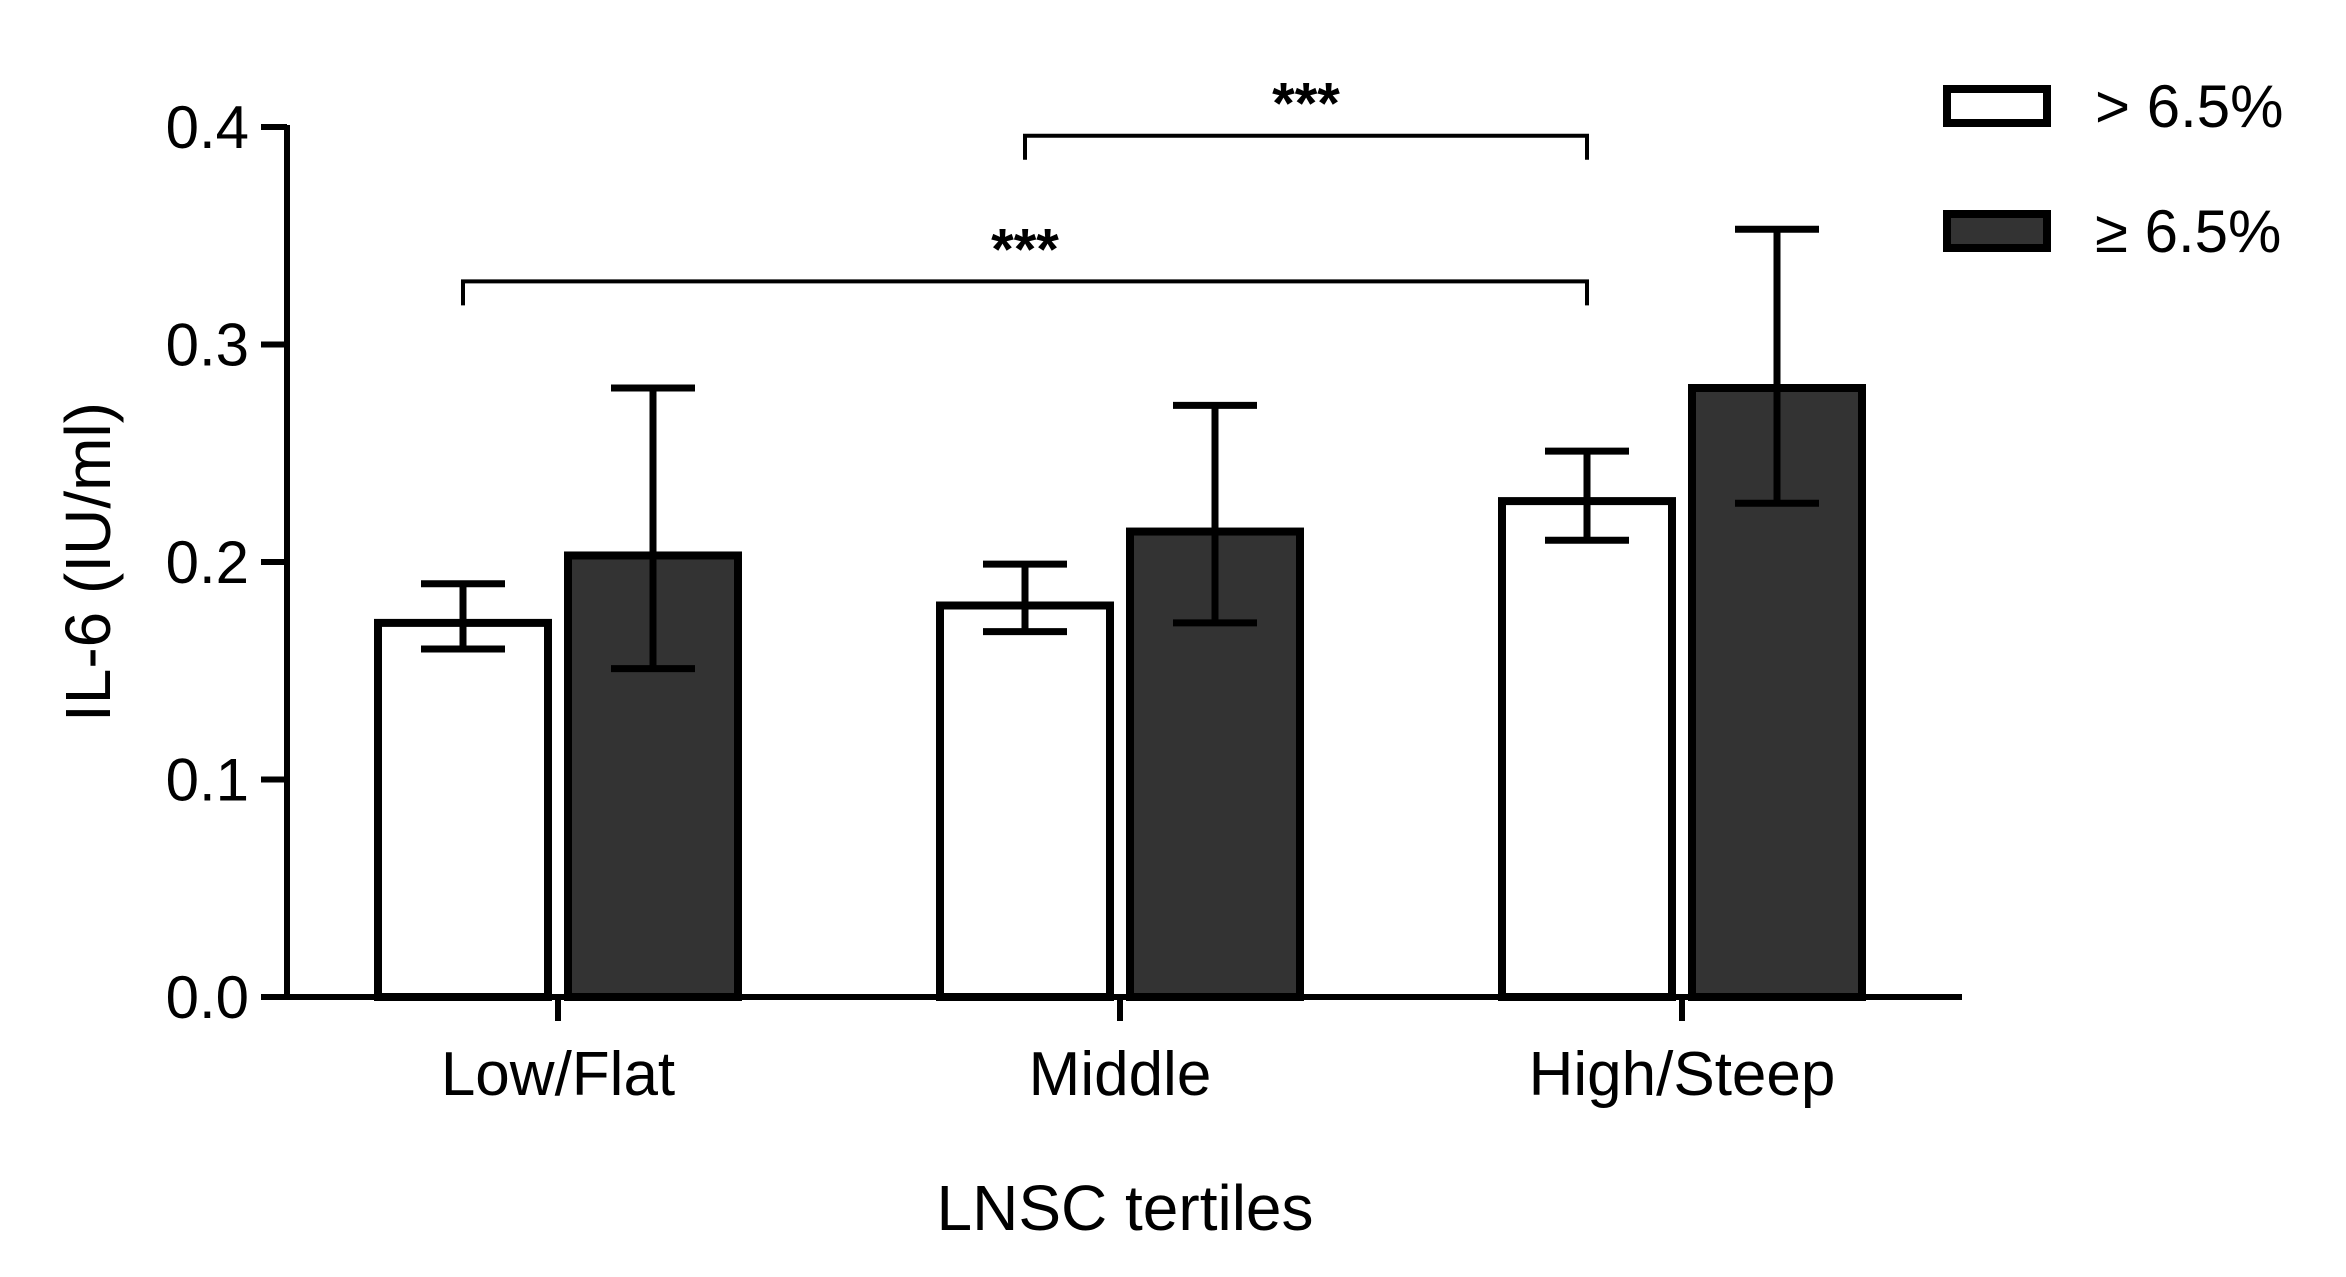 The width and height of the screenshot is (2346, 1277). I want to click on x-ticks-layer: Low/Flat Middle High/Steep, so click(1138, 1053).